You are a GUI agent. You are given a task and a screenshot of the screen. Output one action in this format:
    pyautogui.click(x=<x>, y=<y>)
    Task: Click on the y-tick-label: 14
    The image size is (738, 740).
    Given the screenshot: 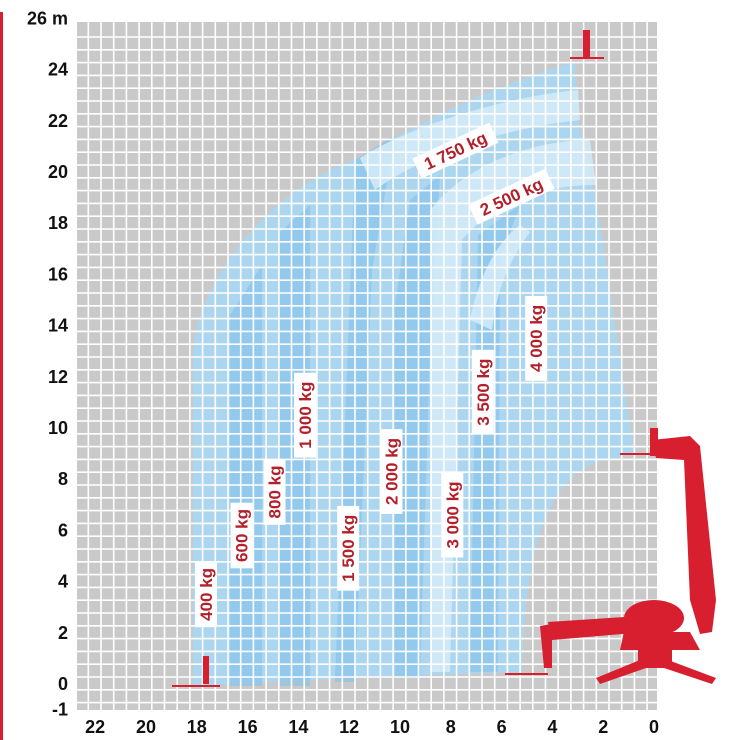 What is the action you would take?
    pyautogui.click(x=58, y=326)
    